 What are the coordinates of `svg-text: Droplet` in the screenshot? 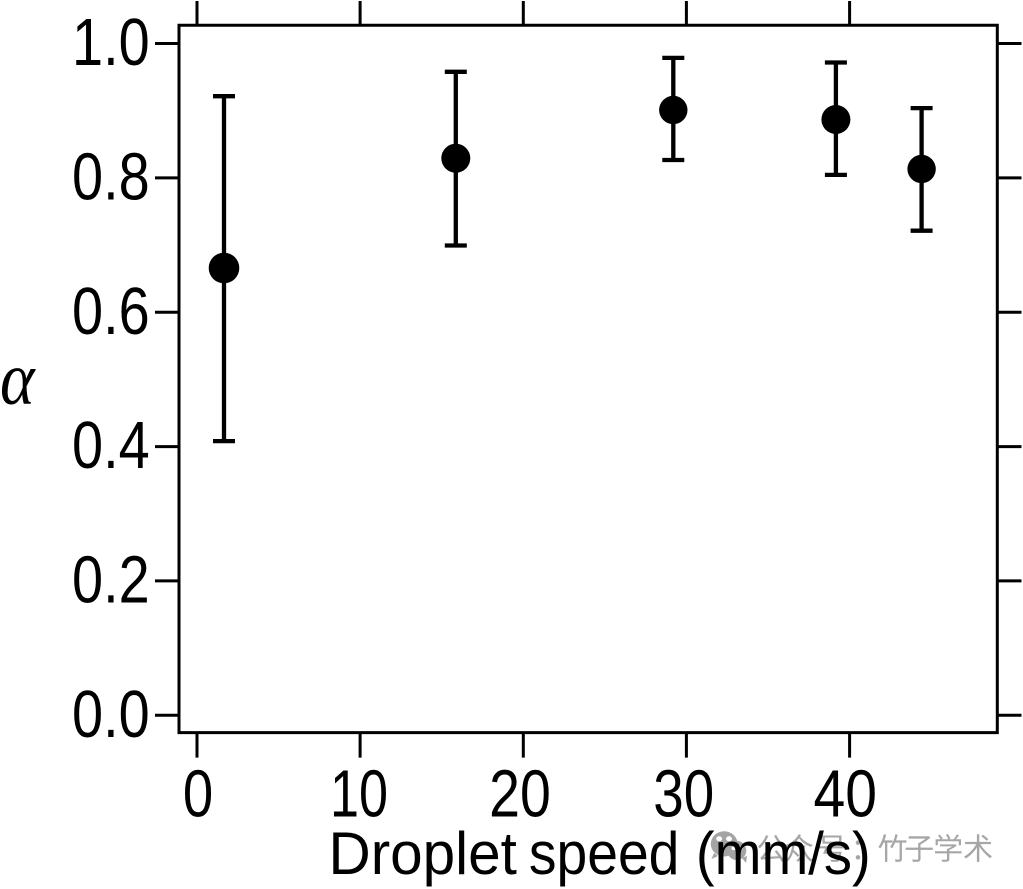 It's located at (423, 853).